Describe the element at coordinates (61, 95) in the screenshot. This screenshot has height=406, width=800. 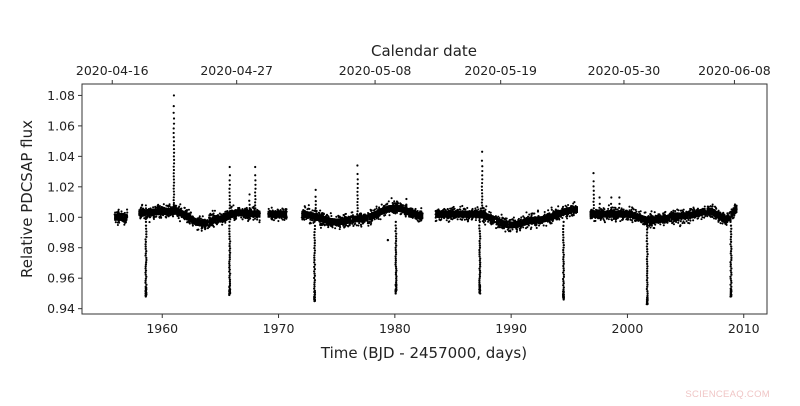
I see `y-tick-label: 1.08` at that location.